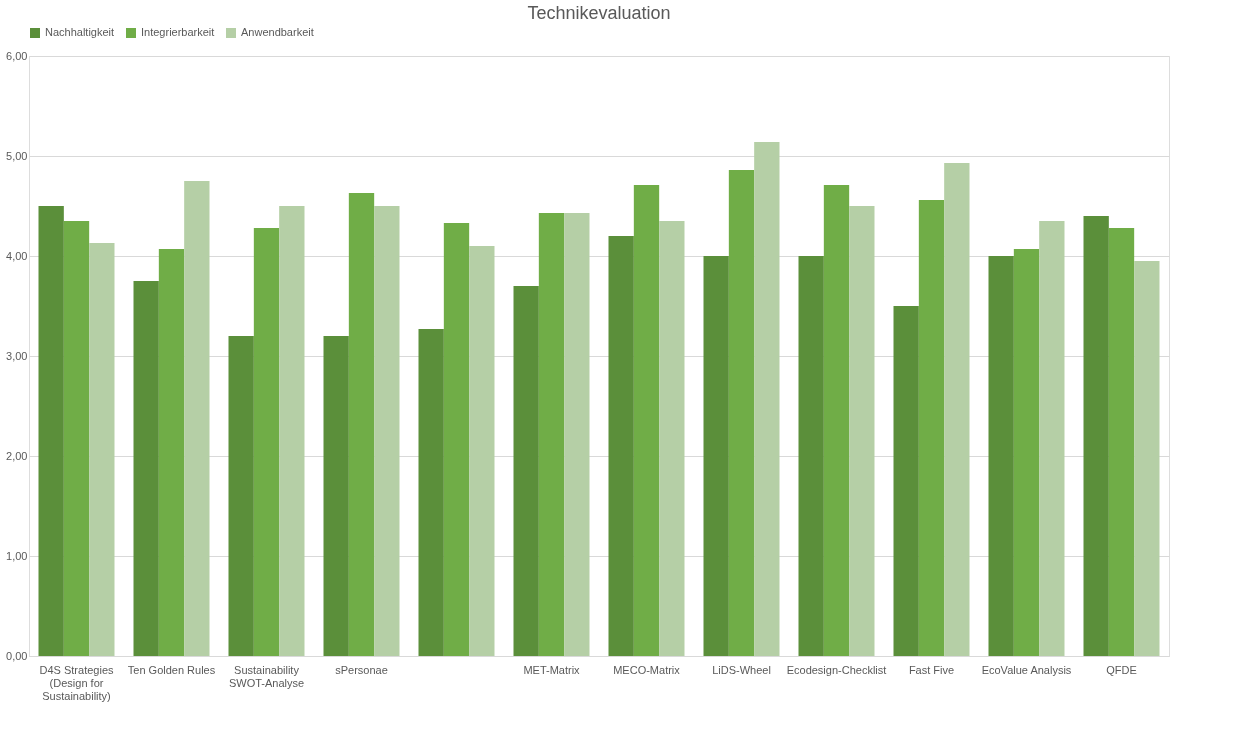 The height and width of the screenshot is (744, 1257). What do you see at coordinates (171, 669) in the screenshot?
I see `x-tick-label: Ten Golden Rules` at bounding box center [171, 669].